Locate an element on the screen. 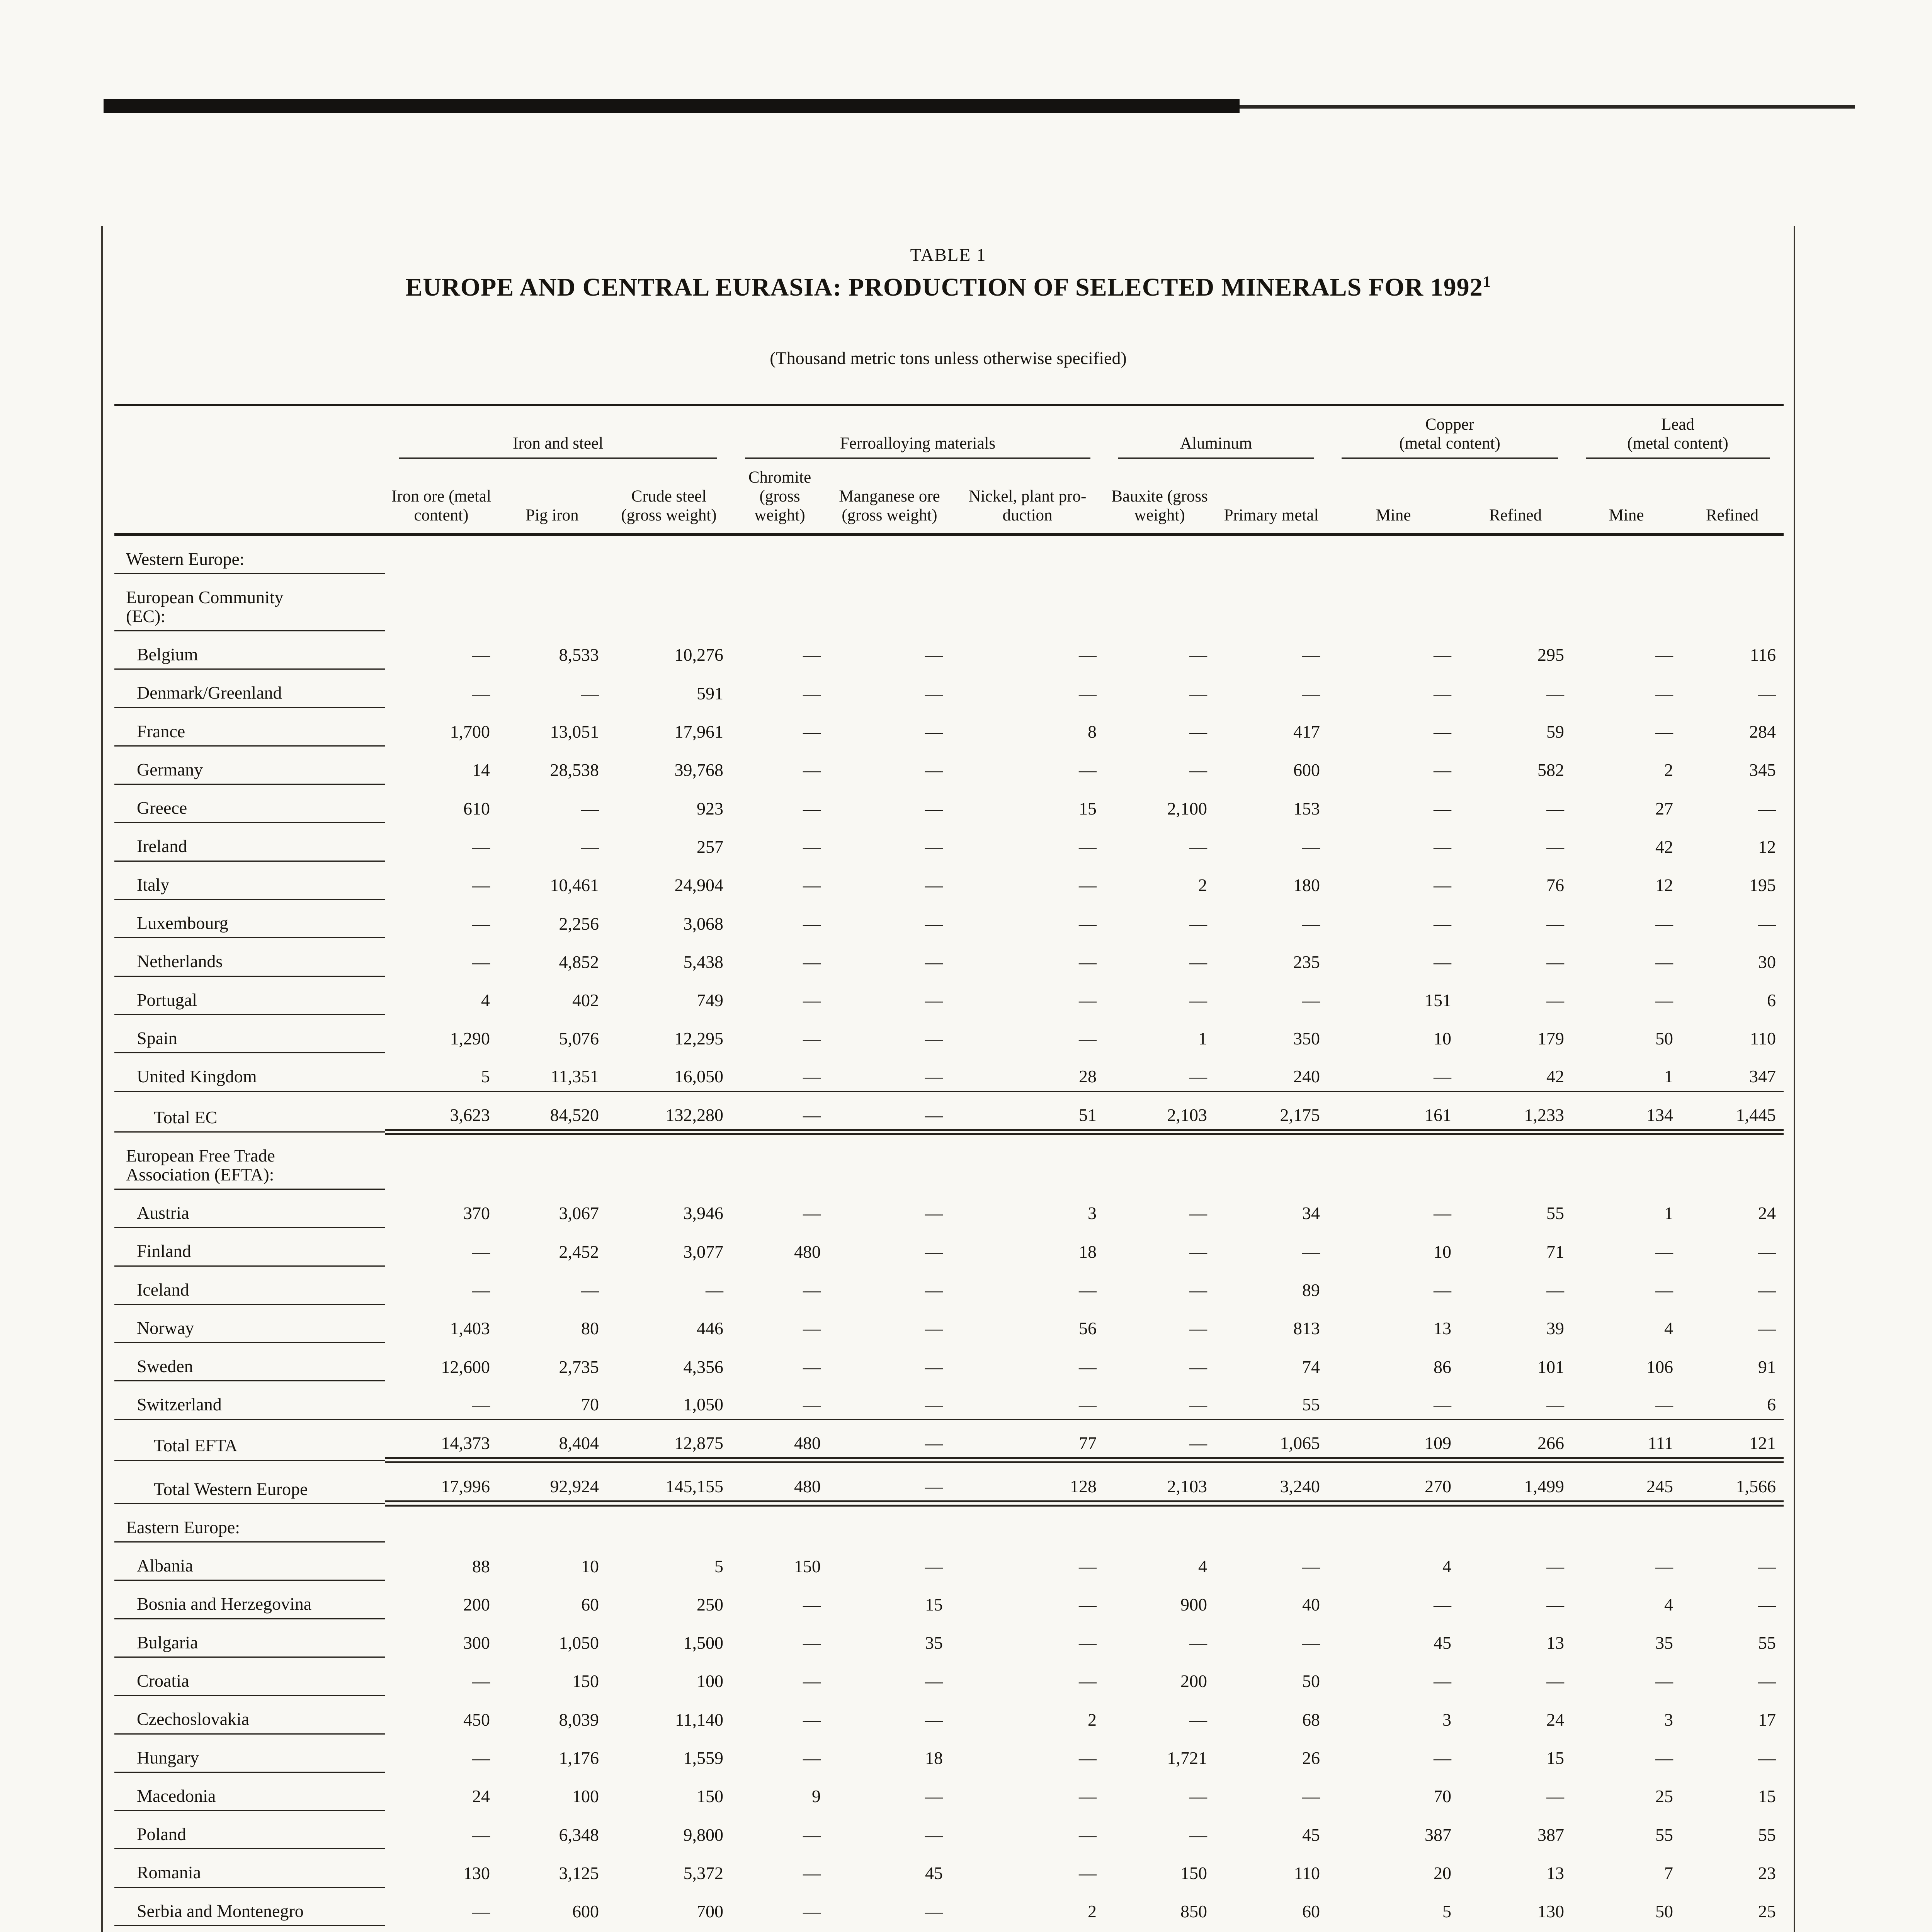 The image size is (1932, 1932). row-label: Greece is located at coordinates (250, 804).